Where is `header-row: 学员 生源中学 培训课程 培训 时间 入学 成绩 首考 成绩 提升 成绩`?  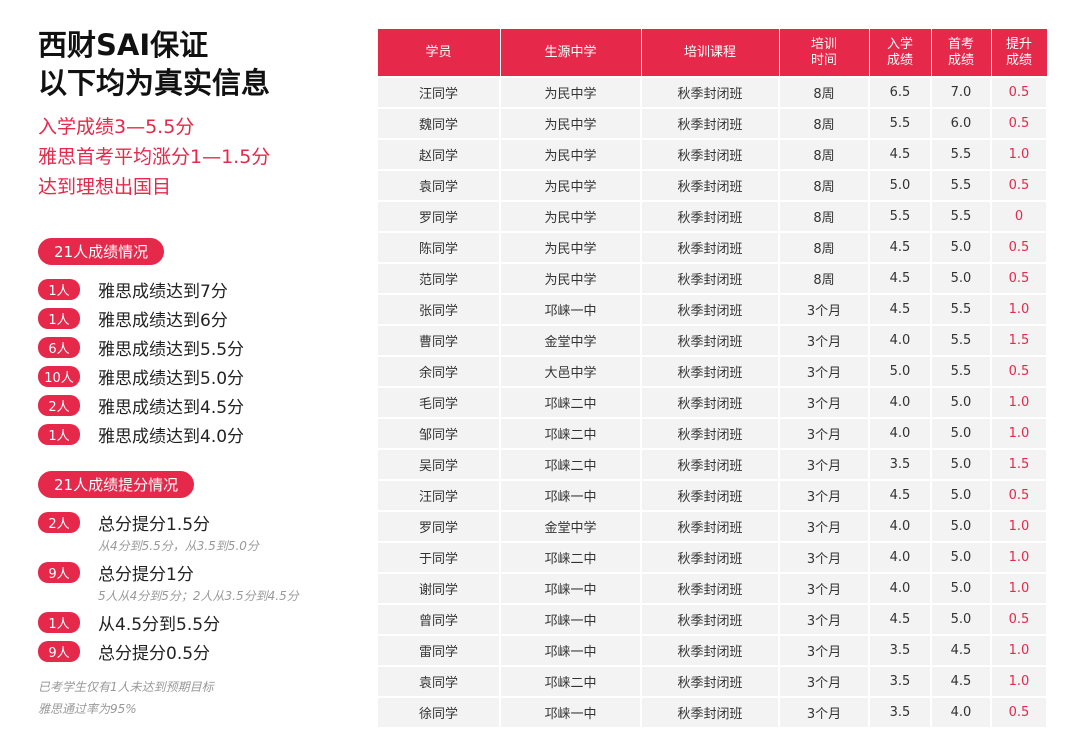
header-row: 学员 生源中学 培训课程 培训 时间 入学 成绩 首考 成绩 提升 成绩 is located at coordinates (712, 53).